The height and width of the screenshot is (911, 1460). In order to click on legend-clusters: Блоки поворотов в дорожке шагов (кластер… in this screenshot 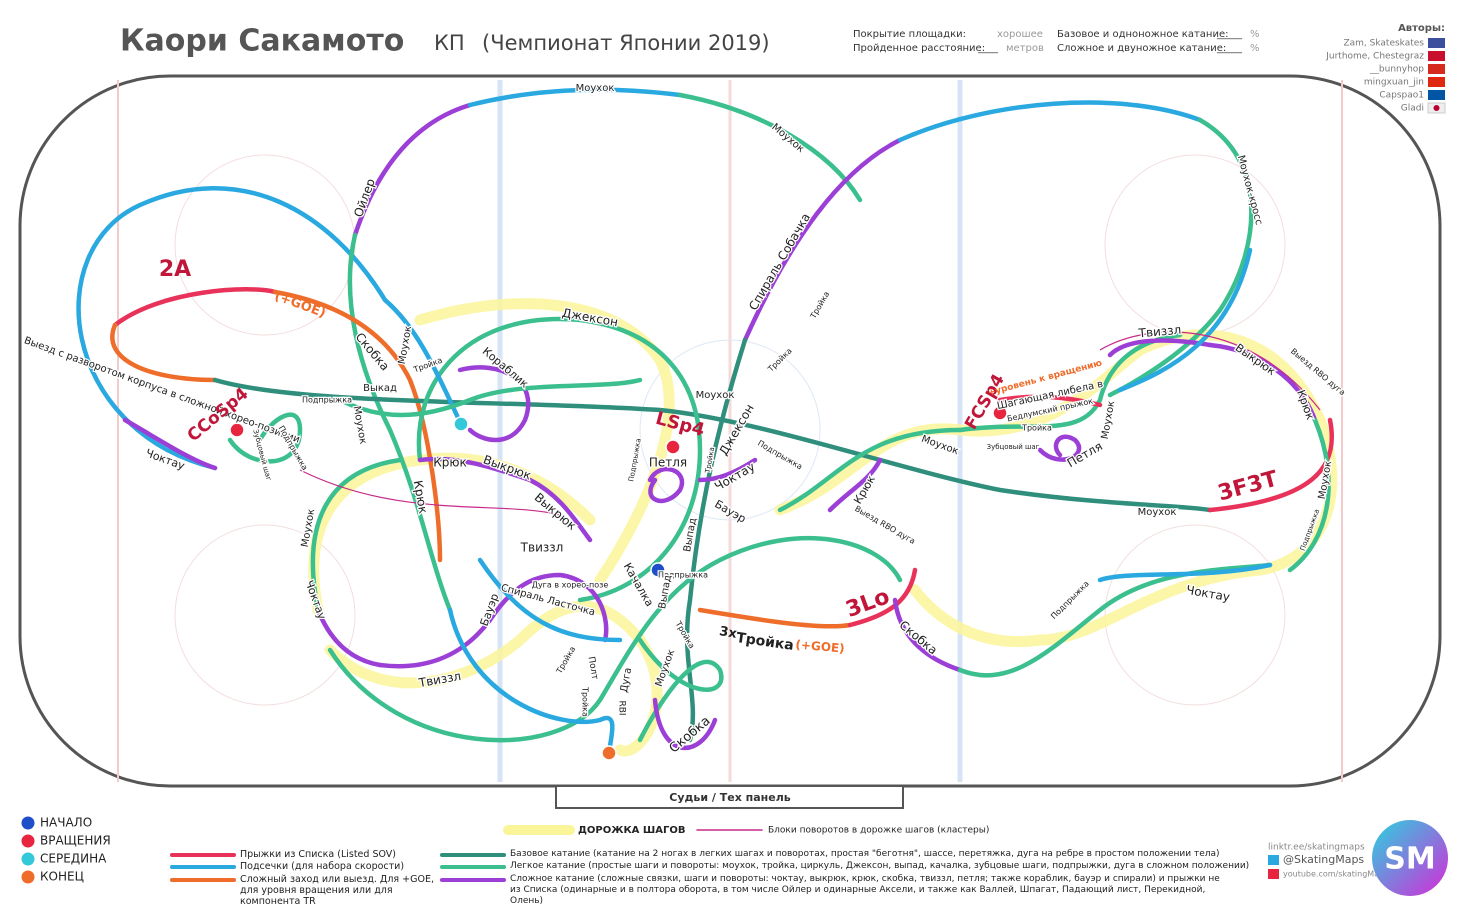, I will do `click(878, 831)`.